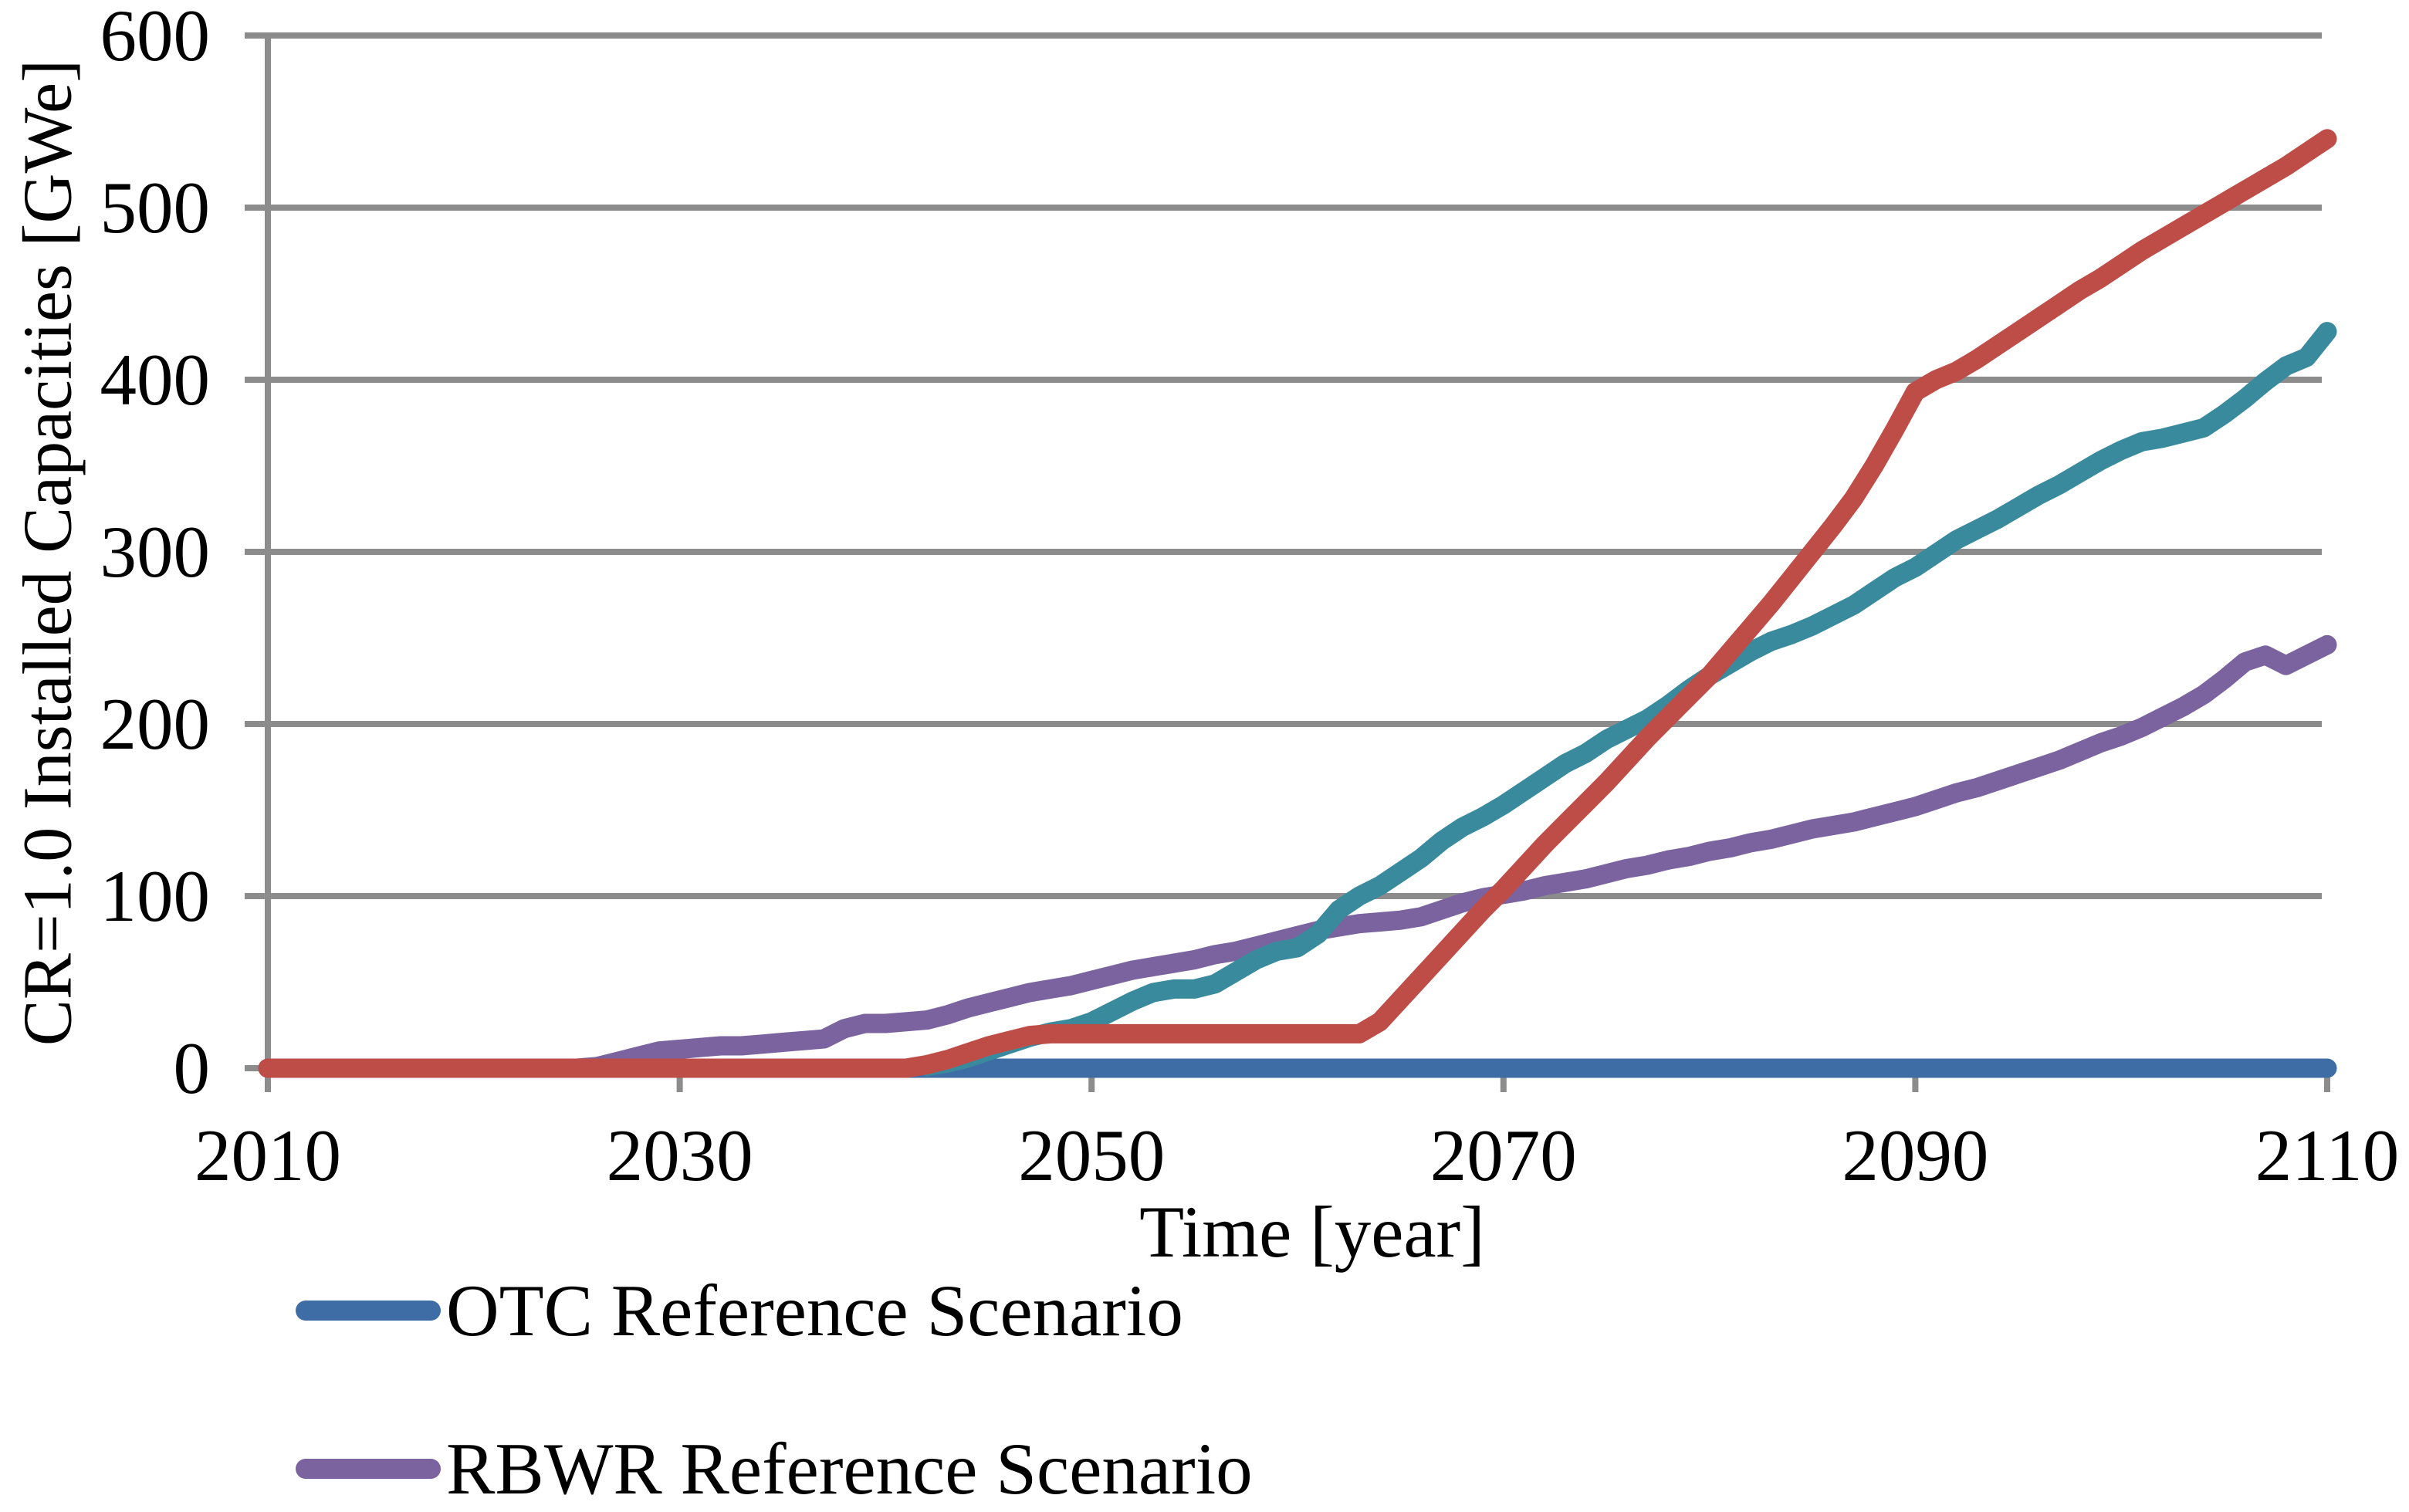  I want to click on legend-entry-otc: OTC Reference Scenario, so click(739, 1311).